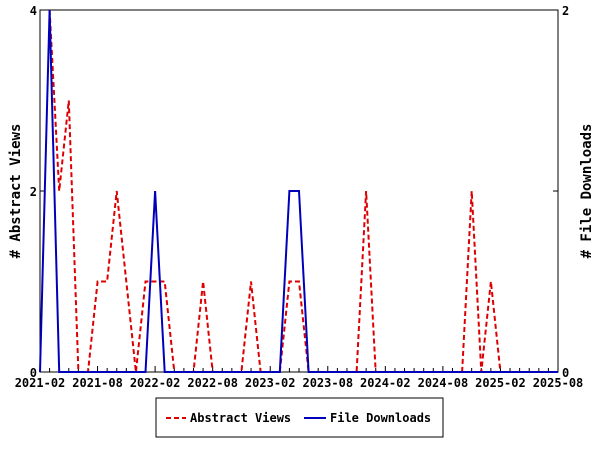  Describe the element at coordinates (327, 383) in the screenshot. I see `x-tick-label: 2023-08` at that location.